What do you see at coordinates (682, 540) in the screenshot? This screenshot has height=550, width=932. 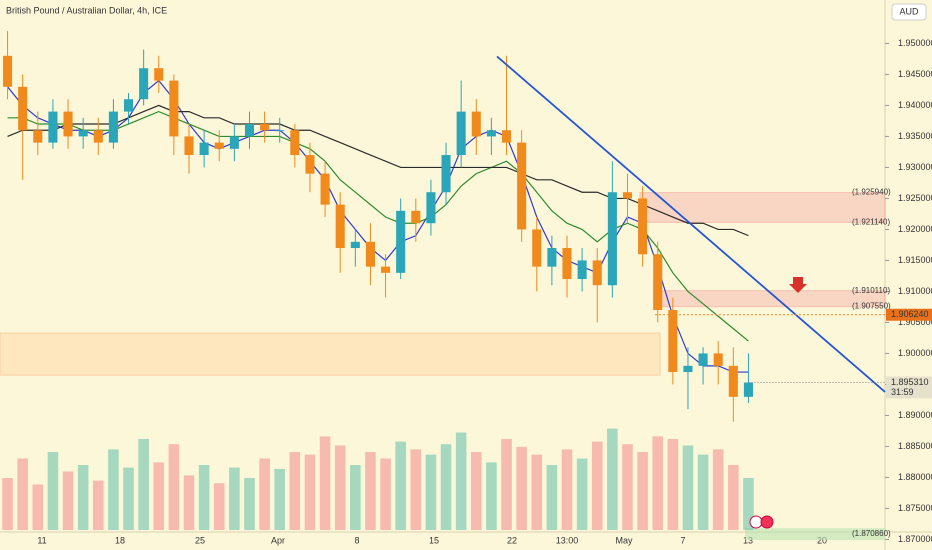 I see `x-tick-label: 7` at bounding box center [682, 540].